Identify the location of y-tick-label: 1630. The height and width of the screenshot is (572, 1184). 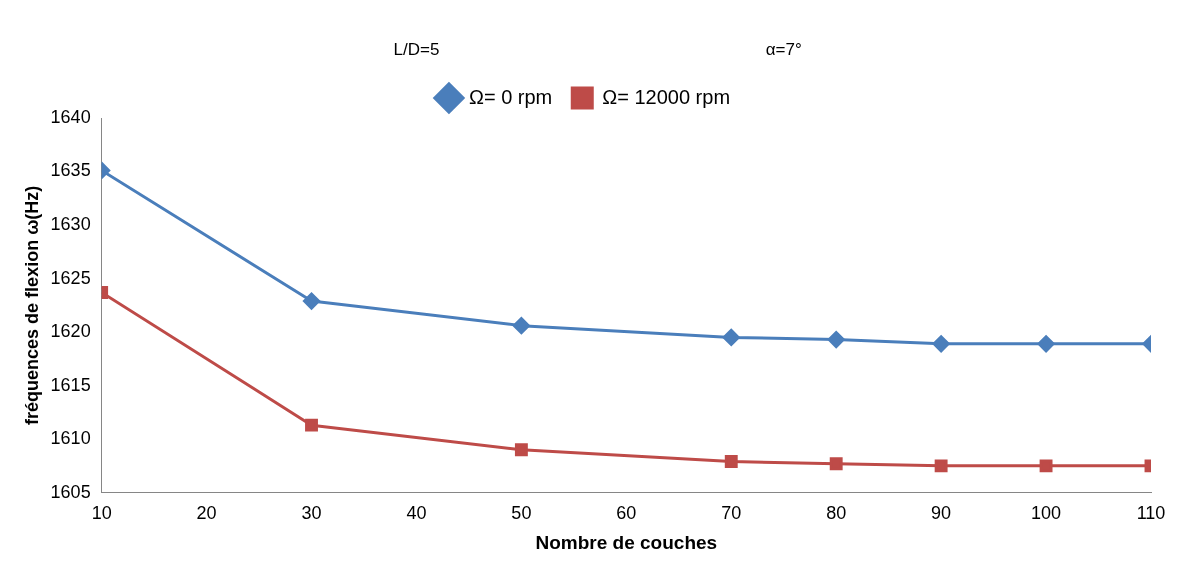
(70, 224).